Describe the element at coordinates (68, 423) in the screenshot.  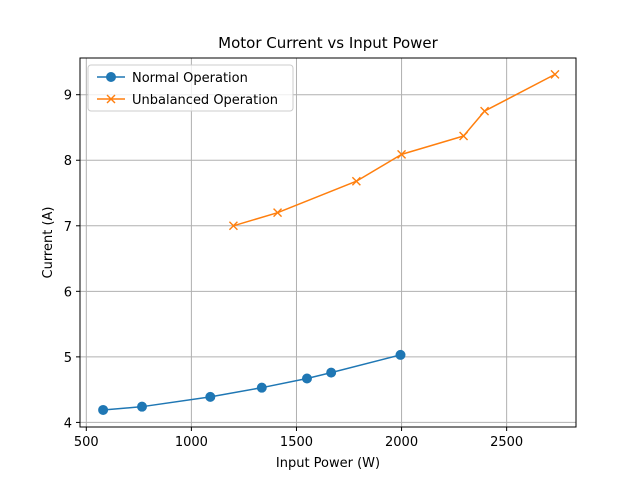
I see `y-tick-label: 4` at that location.